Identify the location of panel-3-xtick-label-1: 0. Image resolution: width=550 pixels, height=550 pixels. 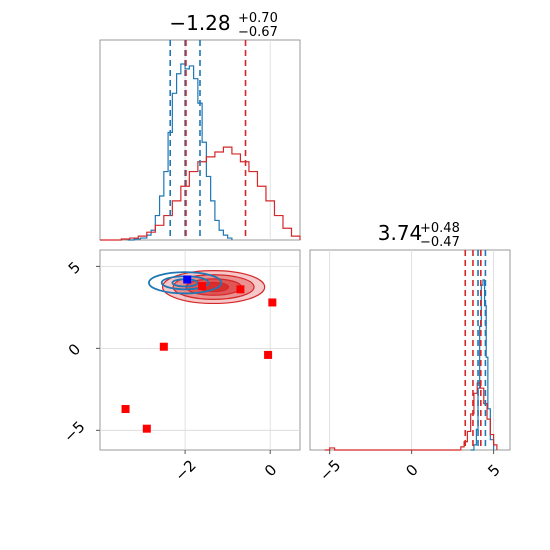
(411, 470).